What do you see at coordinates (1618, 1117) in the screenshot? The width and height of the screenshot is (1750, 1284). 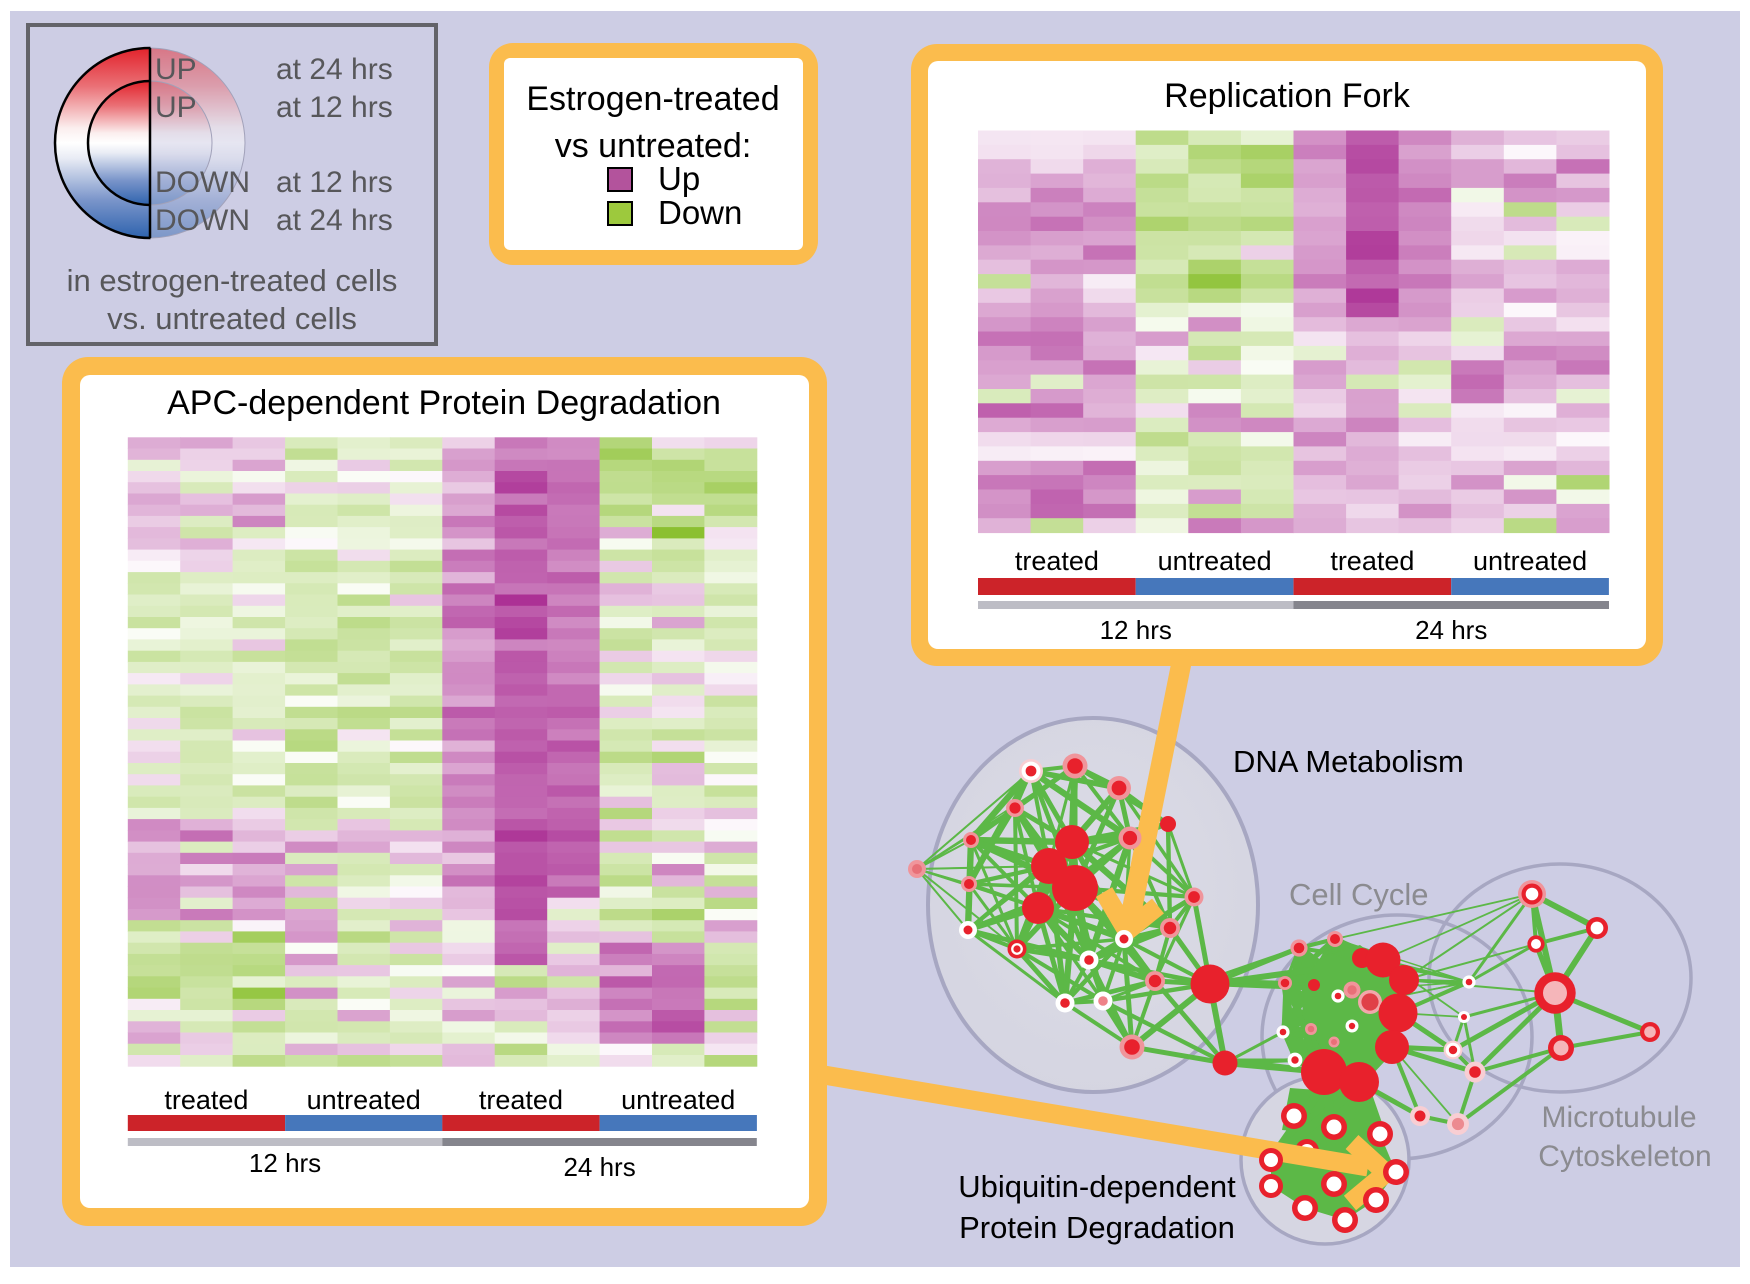 I see `svg-text: Microtubule` at bounding box center [1618, 1117].